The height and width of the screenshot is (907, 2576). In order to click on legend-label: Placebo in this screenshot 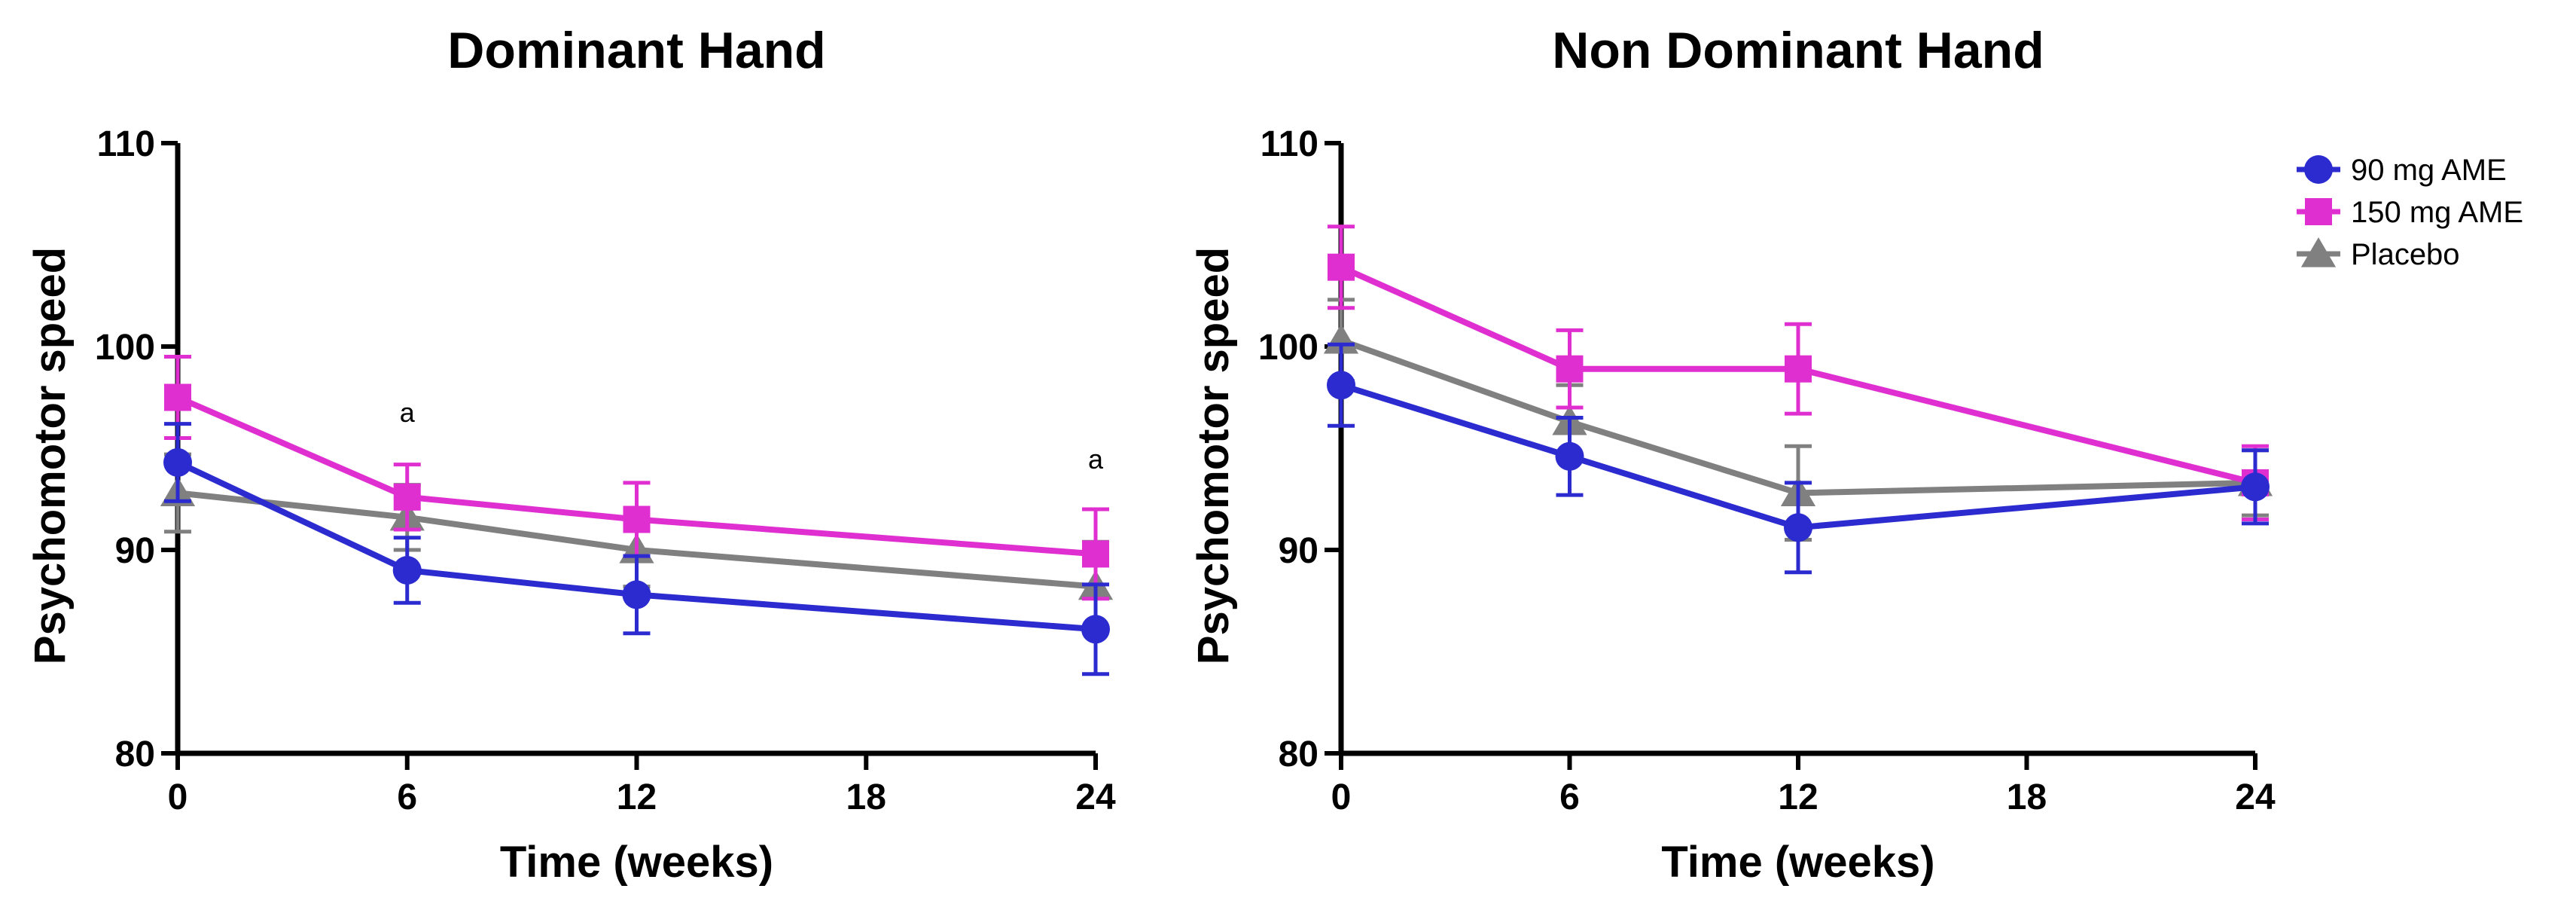, I will do `click(2405, 254)`.